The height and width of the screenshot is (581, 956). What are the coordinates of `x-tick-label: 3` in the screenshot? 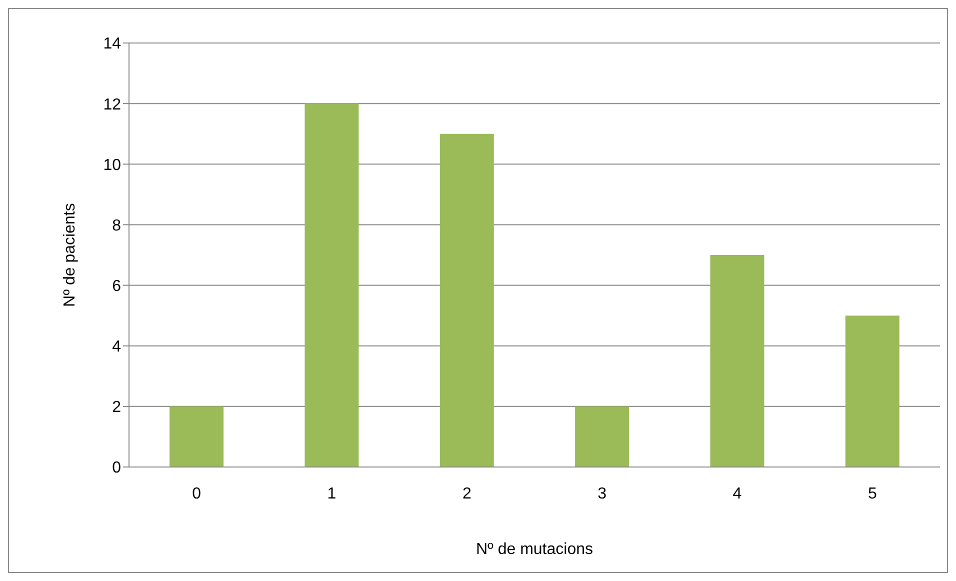 It's located at (602, 493).